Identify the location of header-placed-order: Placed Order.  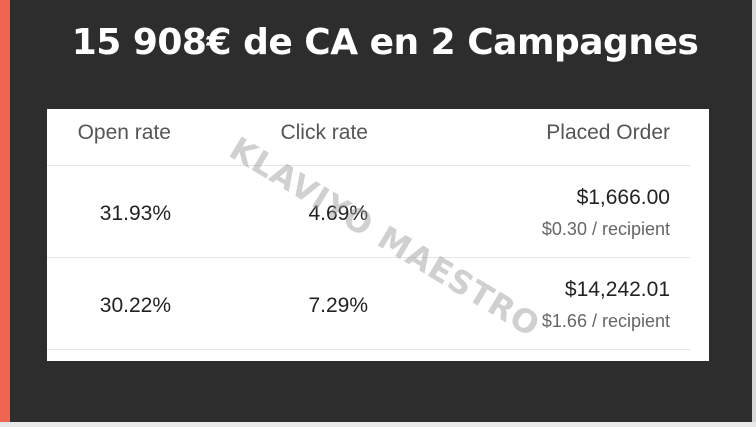
(608, 132).